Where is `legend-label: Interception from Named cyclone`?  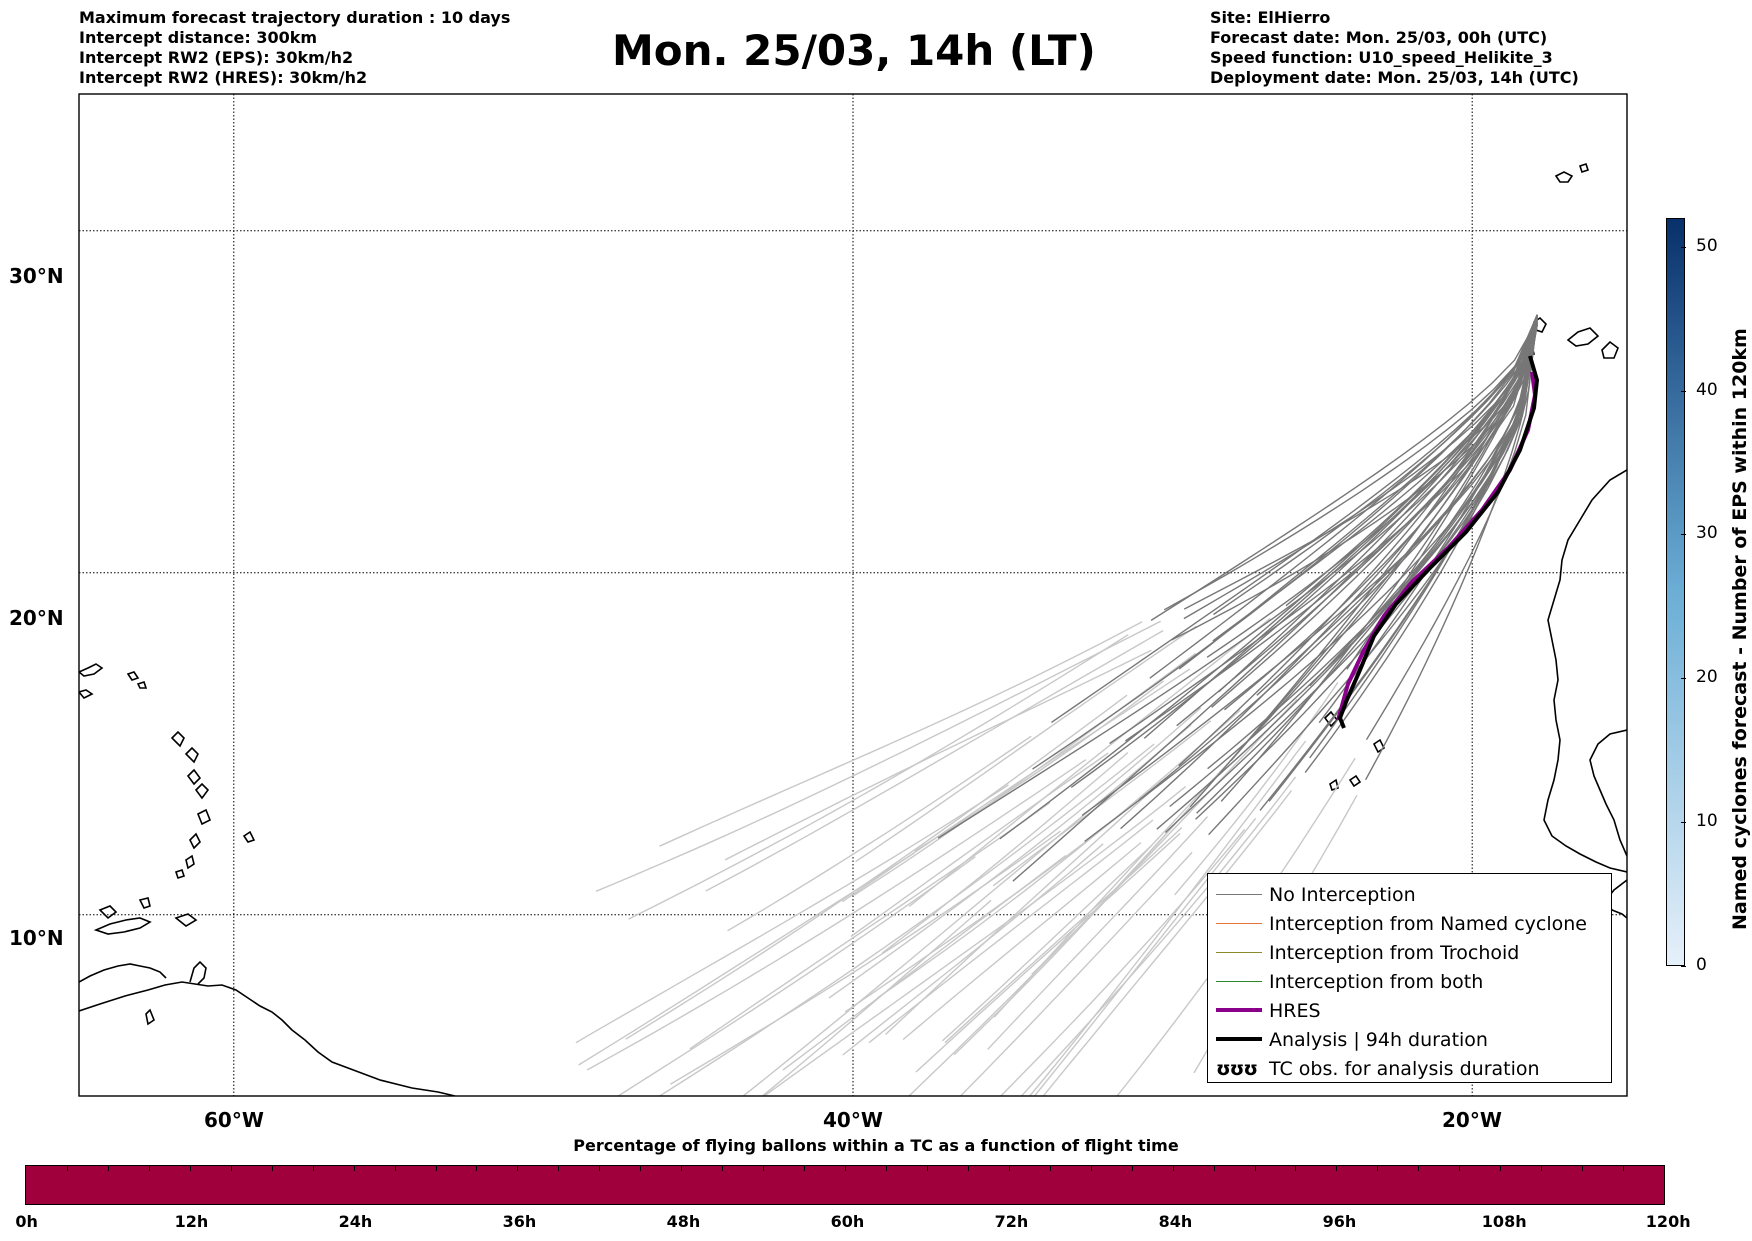 legend-label: Interception from Named cyclone is located at coordinates (1428, 924).